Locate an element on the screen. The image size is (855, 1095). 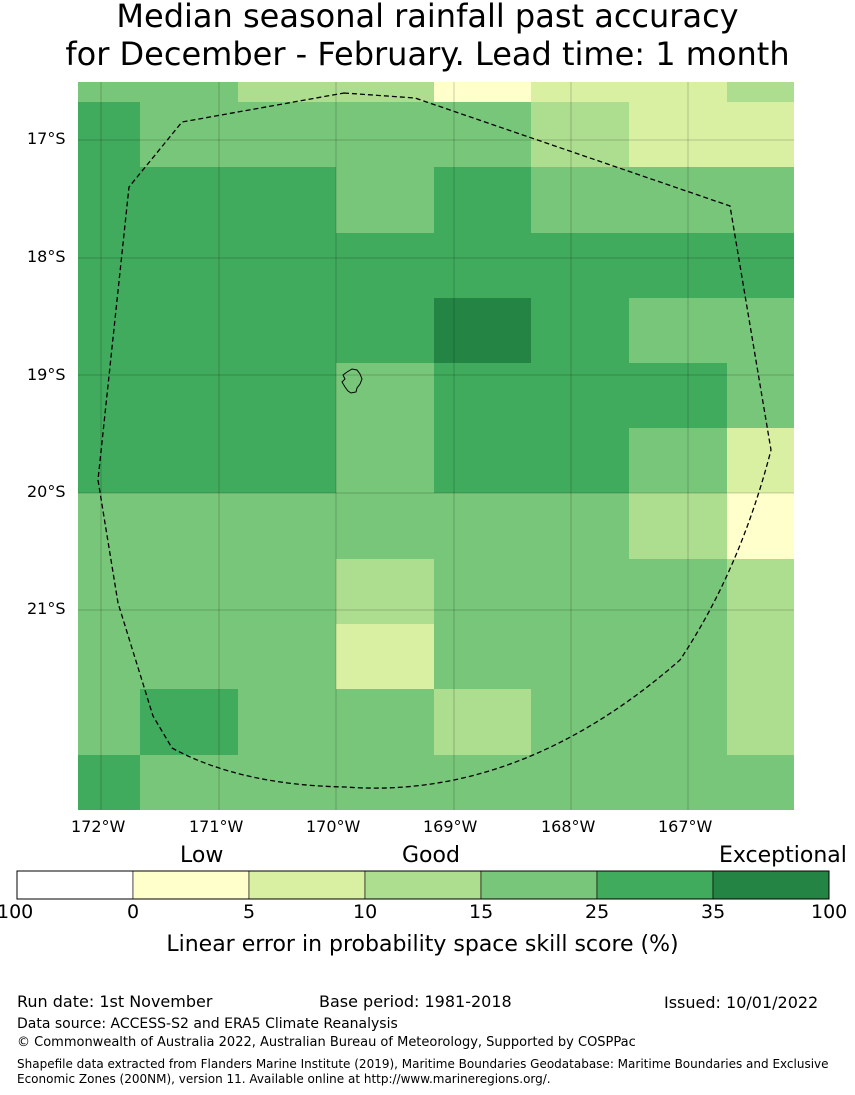
colorbar-tick: 35 is located at coordinates (713, 912).